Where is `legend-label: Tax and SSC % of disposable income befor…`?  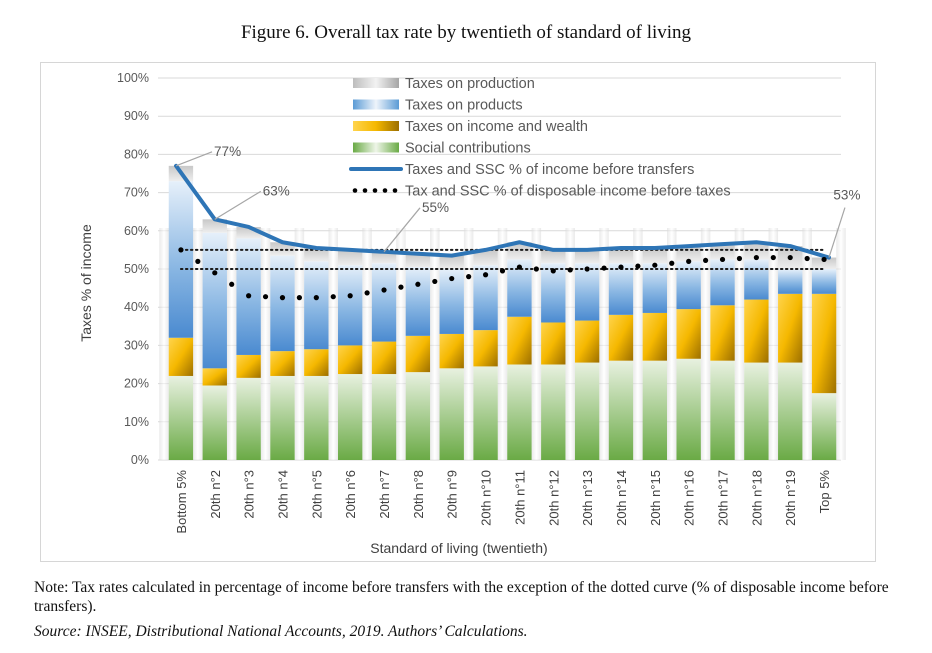
legend-label: Tax and SSC % of disposable income befor… is located at coordinates (568, 192).